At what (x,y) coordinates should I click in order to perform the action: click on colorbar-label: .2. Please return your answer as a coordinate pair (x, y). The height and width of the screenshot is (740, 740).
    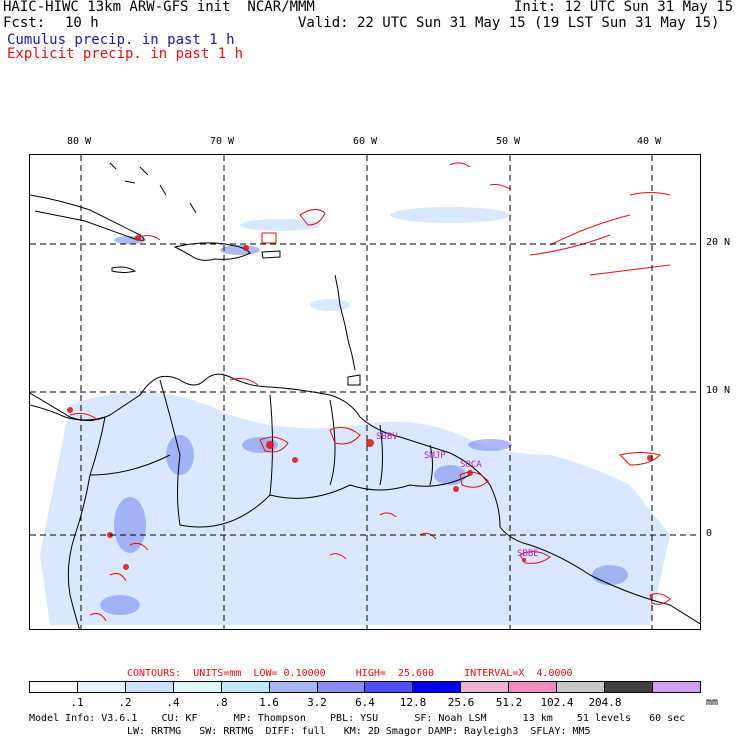
    Looking at the image, I should click on (125, 702).